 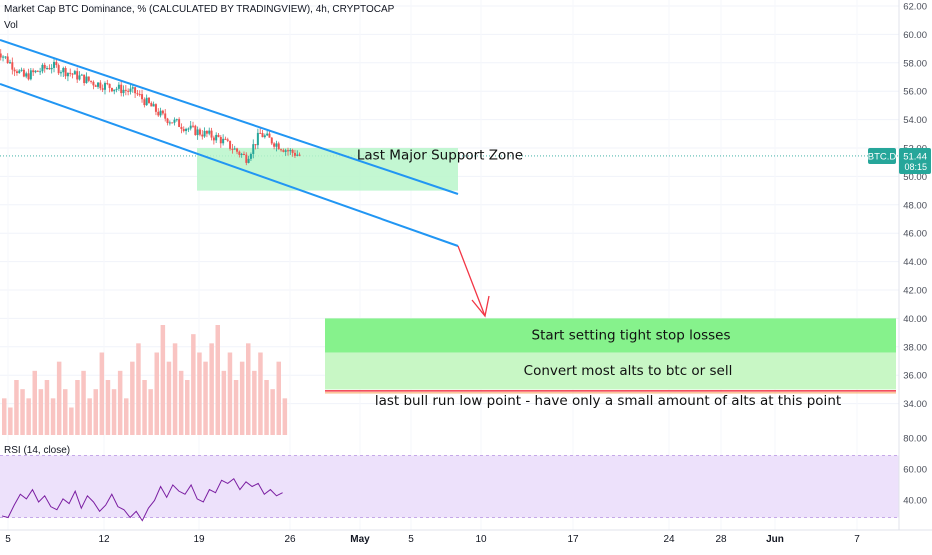 What do you see at coordinates (145, 380) in the screenshot?
I see `volume-bars` at bounding box center [145, 380].